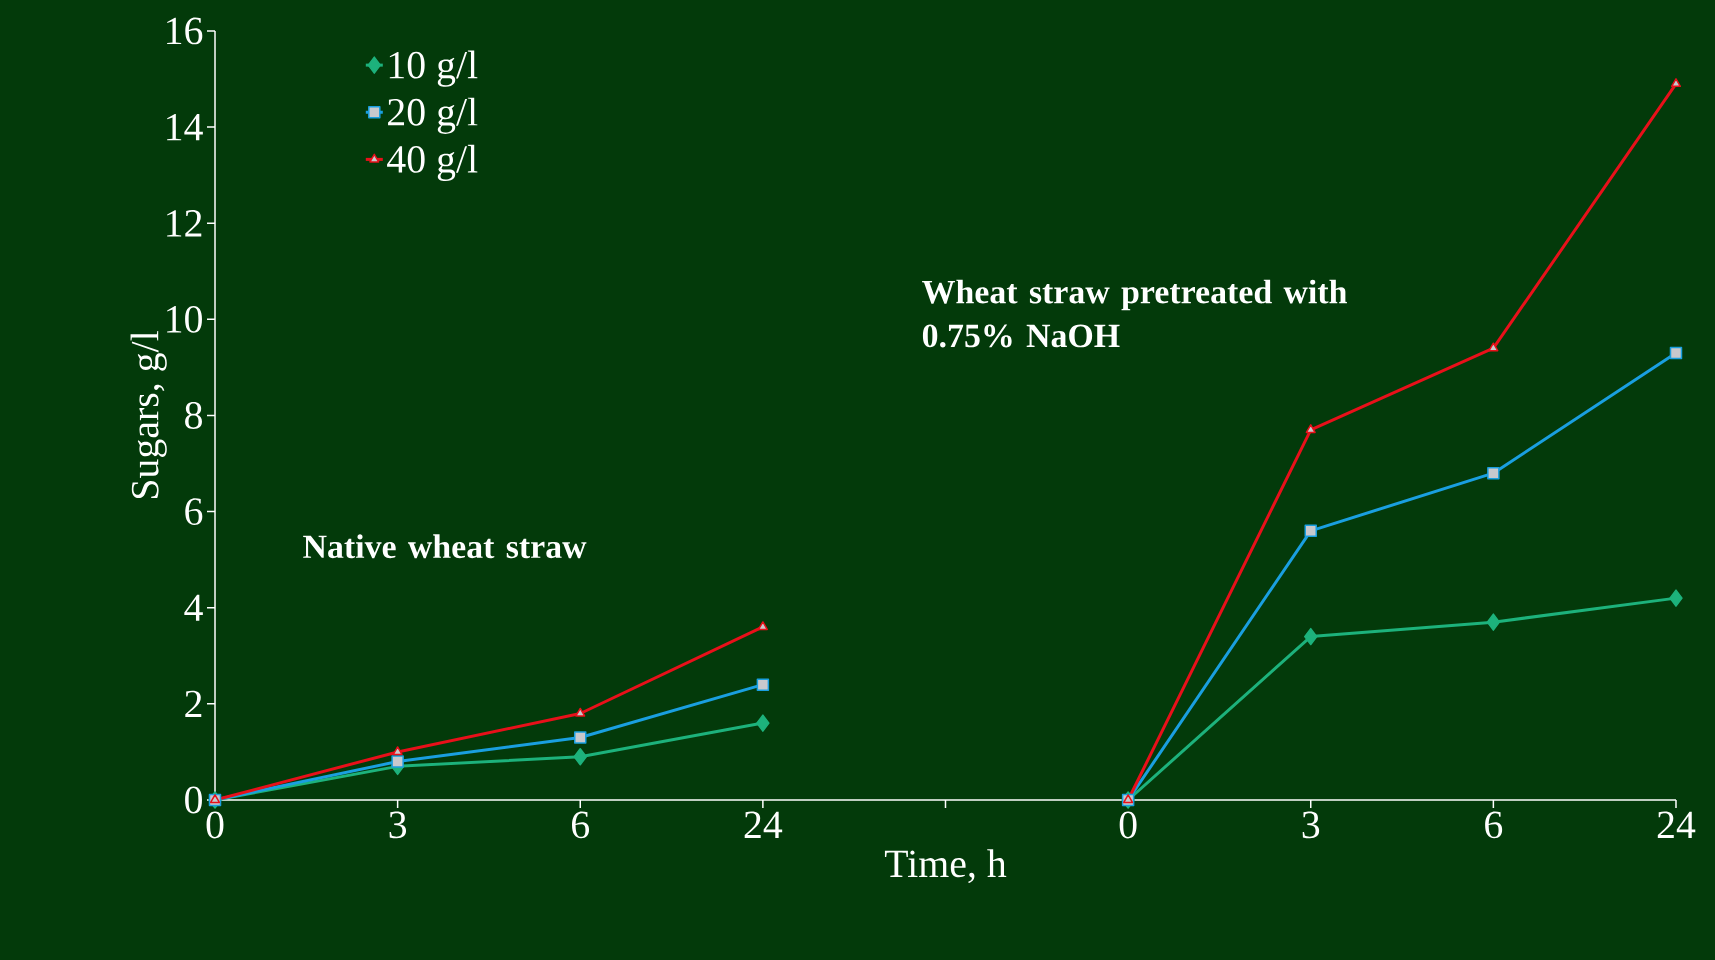  What do you see at coordinates (185, 127) in the screenshot?
I see `y-tick-label: 14` at bounding box center [185, 127].